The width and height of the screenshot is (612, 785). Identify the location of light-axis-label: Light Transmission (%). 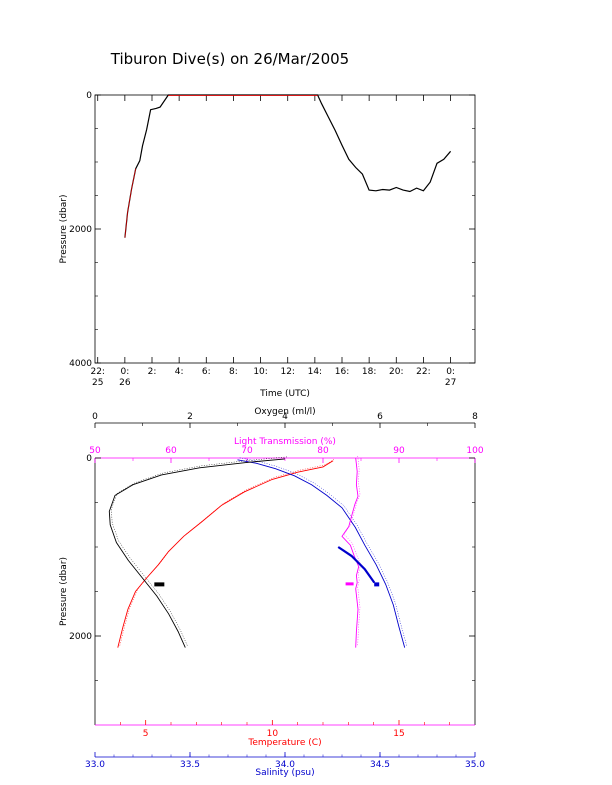
(285, 442).